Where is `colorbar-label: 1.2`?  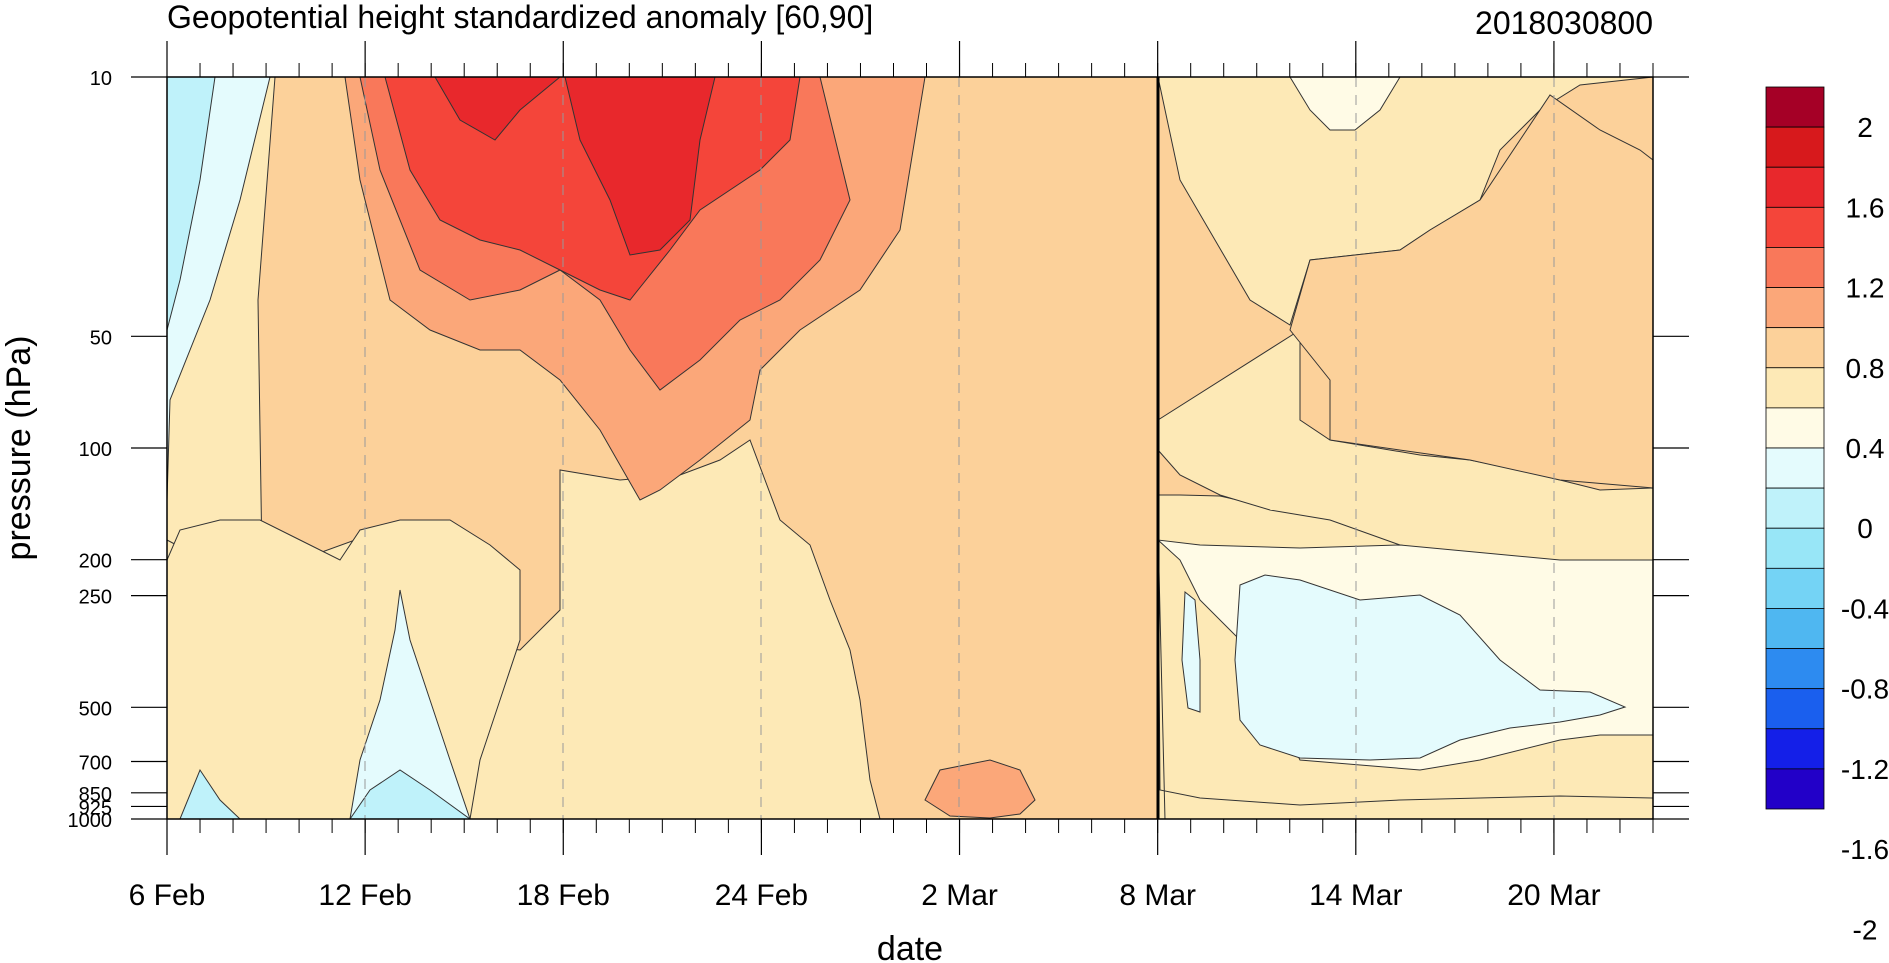 colorbar-label: 1.2 is located at coordinates (1865, 288).